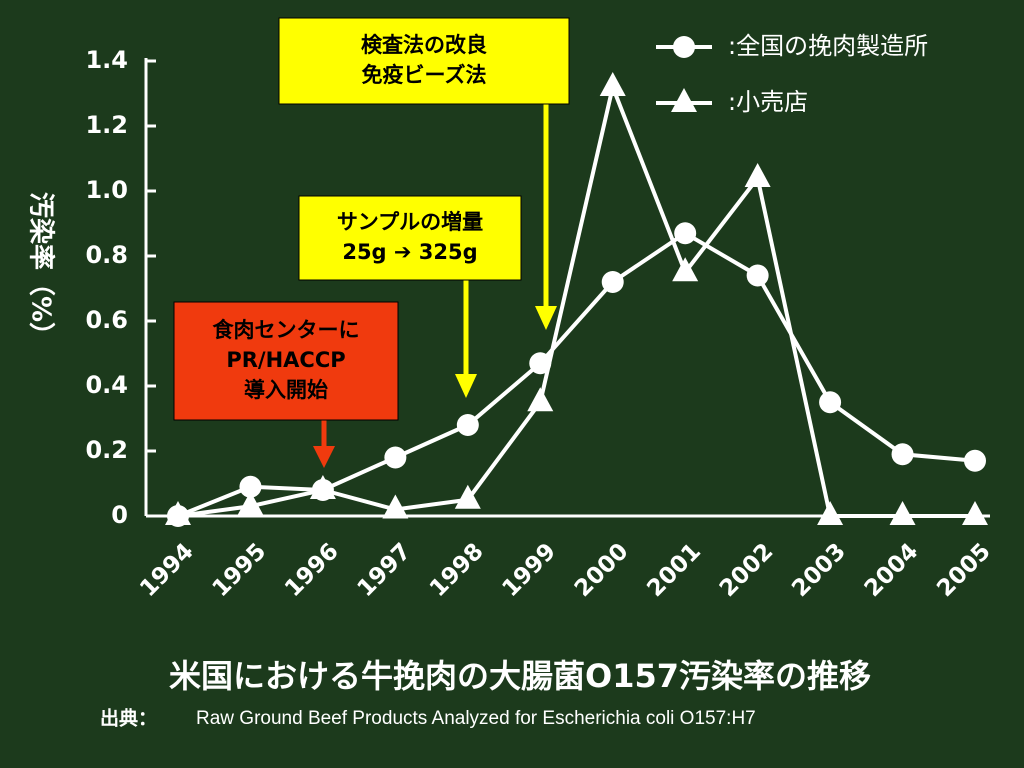 This screenshot has width=1024, height=768. Describe the element at coordinates (410, 222) in the screenshot. I see `annotation-text: サンプルの増量` at that location.